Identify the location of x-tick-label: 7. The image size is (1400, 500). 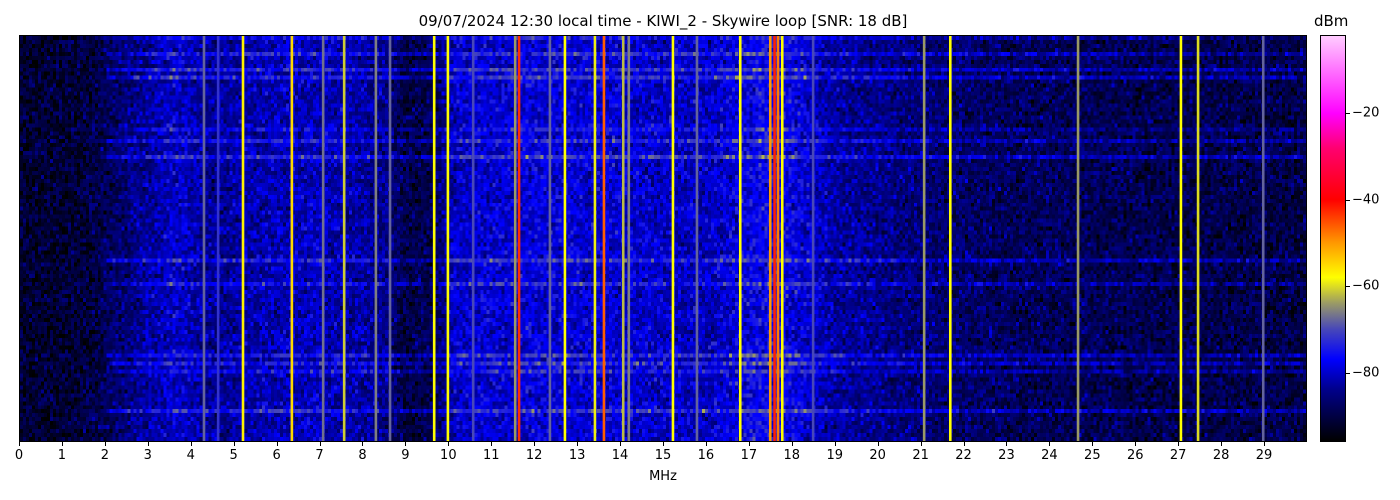
(319, 455).